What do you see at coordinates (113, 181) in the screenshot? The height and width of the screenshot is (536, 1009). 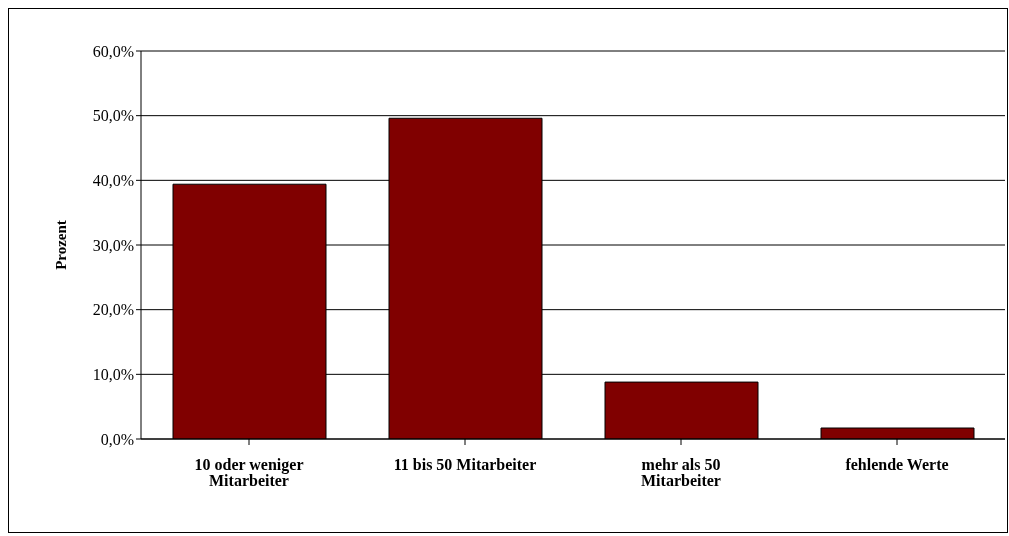 I see `y-tick-label: 40,0%` at bounding box center [113, 181].